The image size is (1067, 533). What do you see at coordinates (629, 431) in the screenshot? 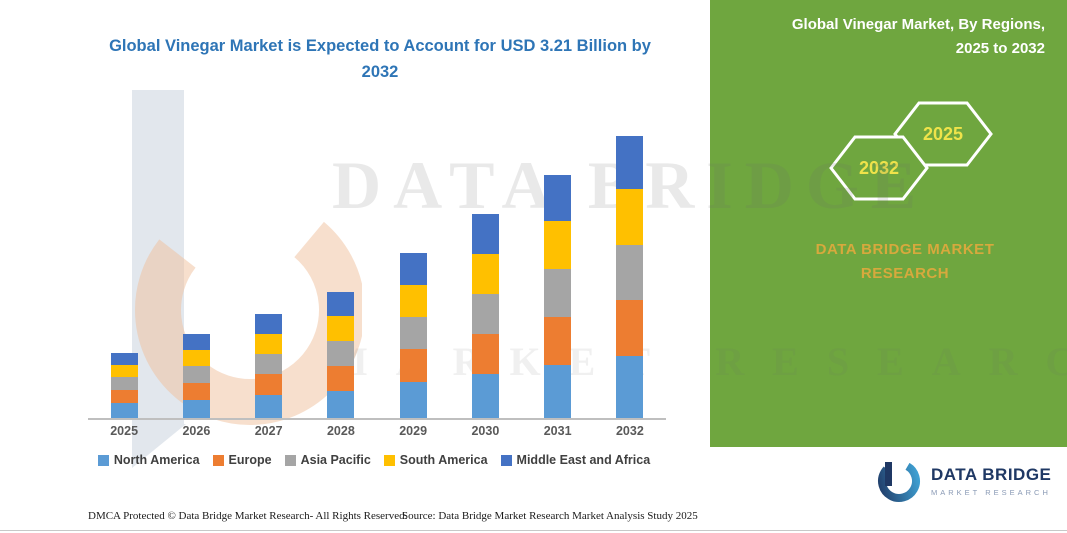
I see `x-axis-label: 2032` at bounding box center [629, 431].